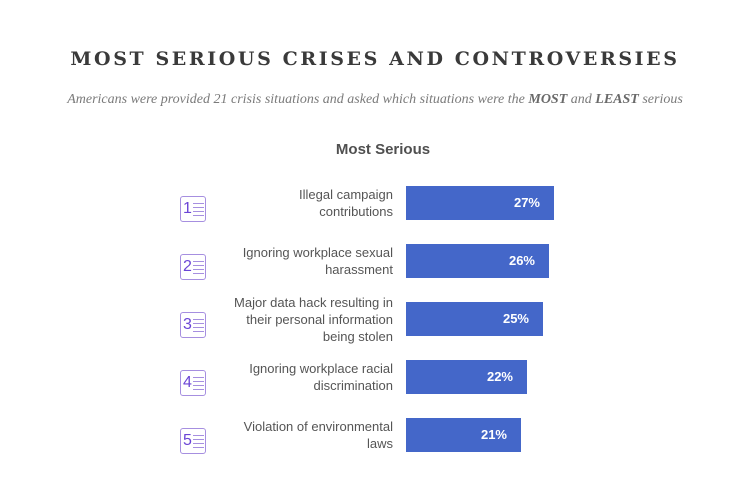 Image resolution: width=750 pixels, height=500 pixels. I want to click on section-title: Most Serious, so click(383, 149).